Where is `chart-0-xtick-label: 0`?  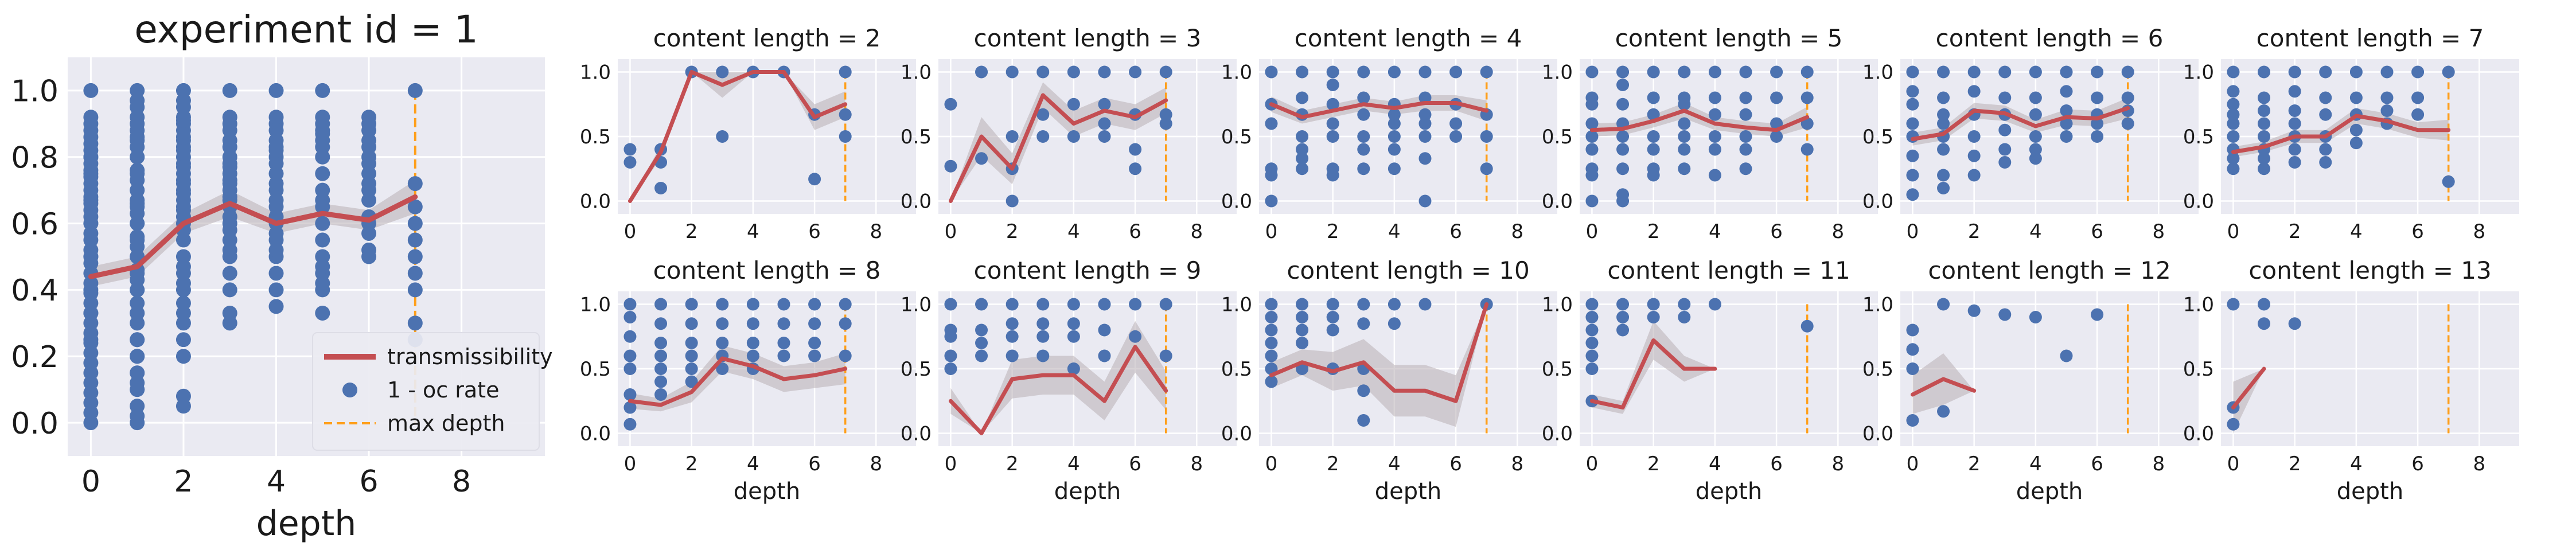 chart-0-xtick-label: 0 is located at coordinates (91, 482).